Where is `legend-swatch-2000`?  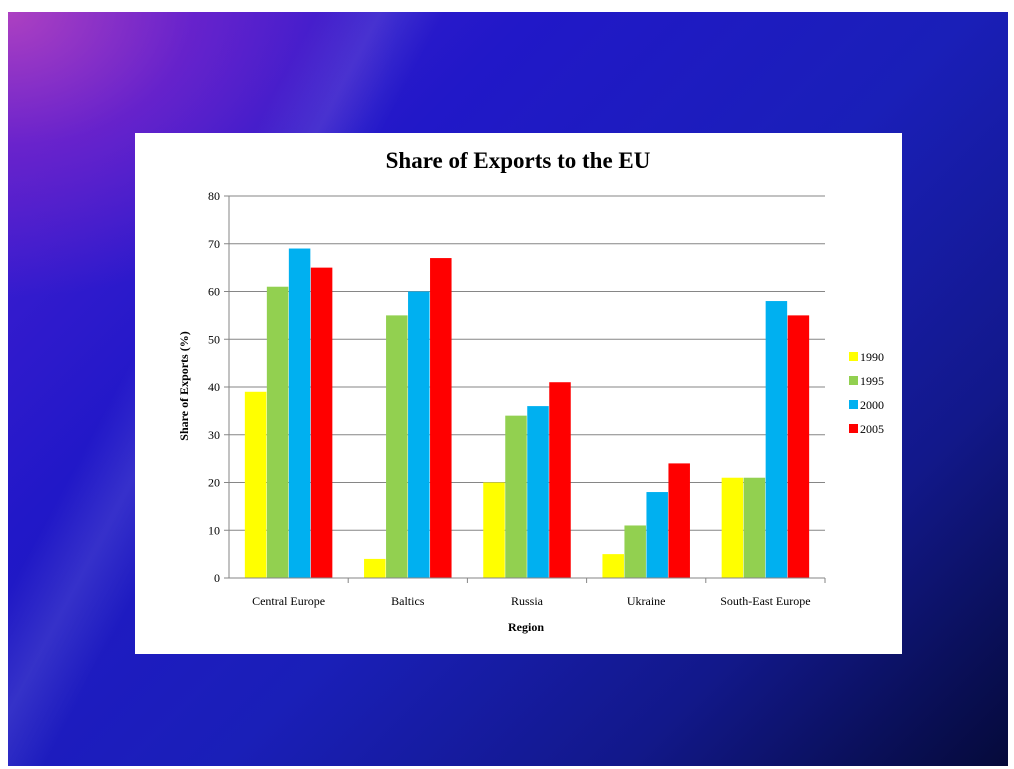
legend-swatch-2000 is located at coordinates (853, 404).